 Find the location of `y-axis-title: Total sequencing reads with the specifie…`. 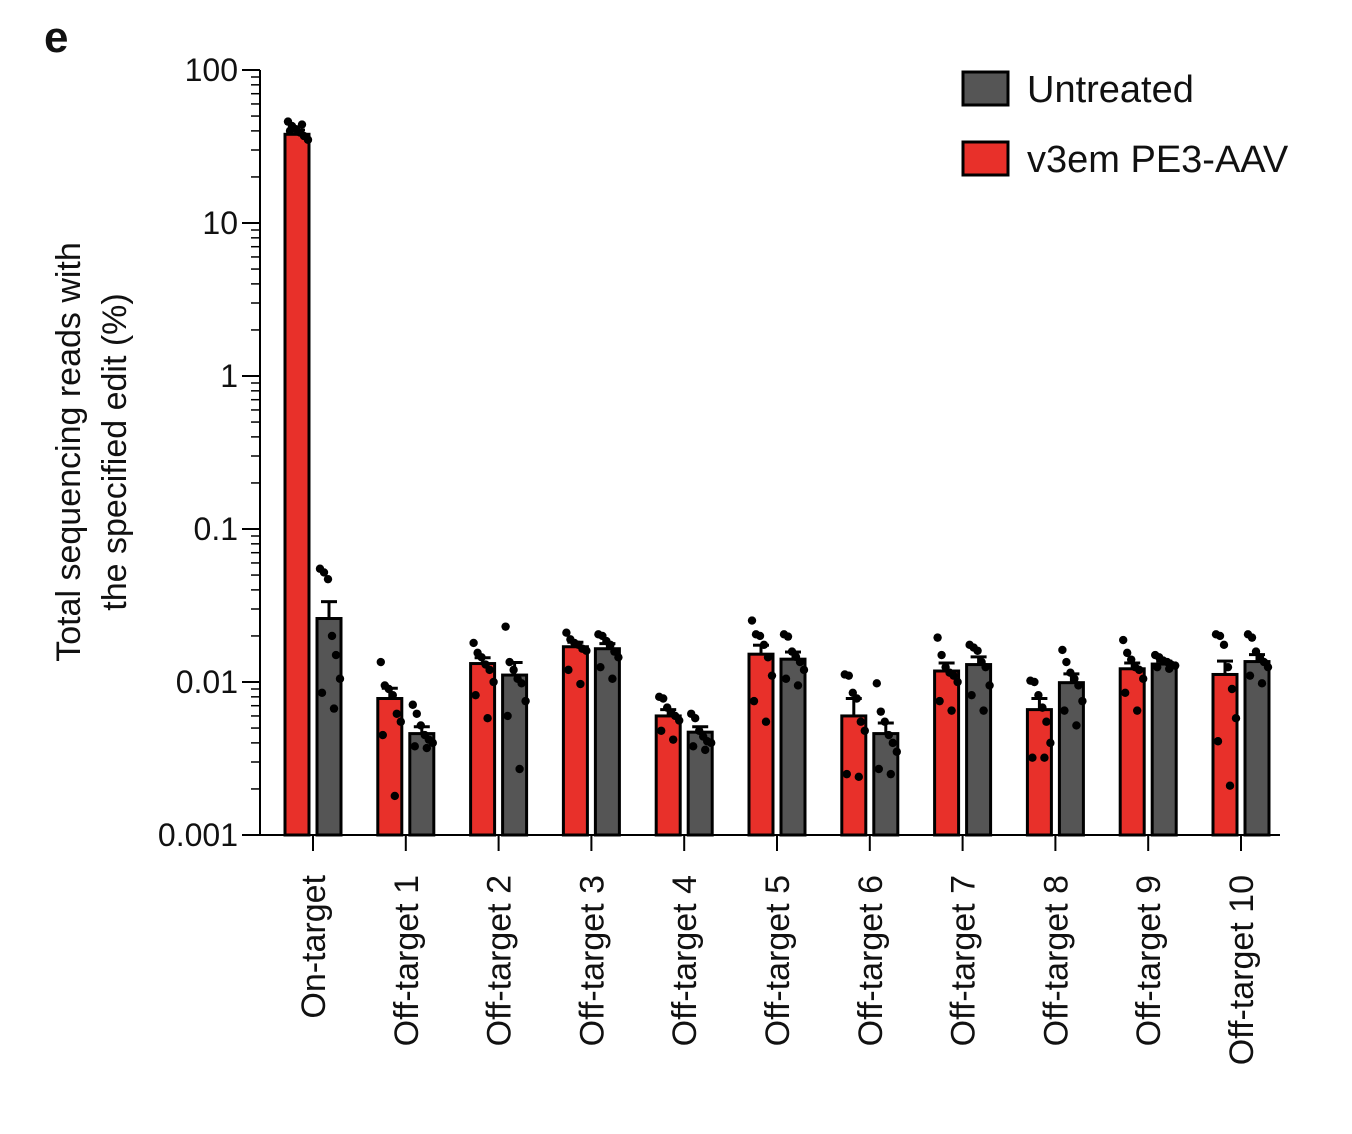

y-axis-title: Total sequencing reads with the specifie… is located at coordinates (92, 452).